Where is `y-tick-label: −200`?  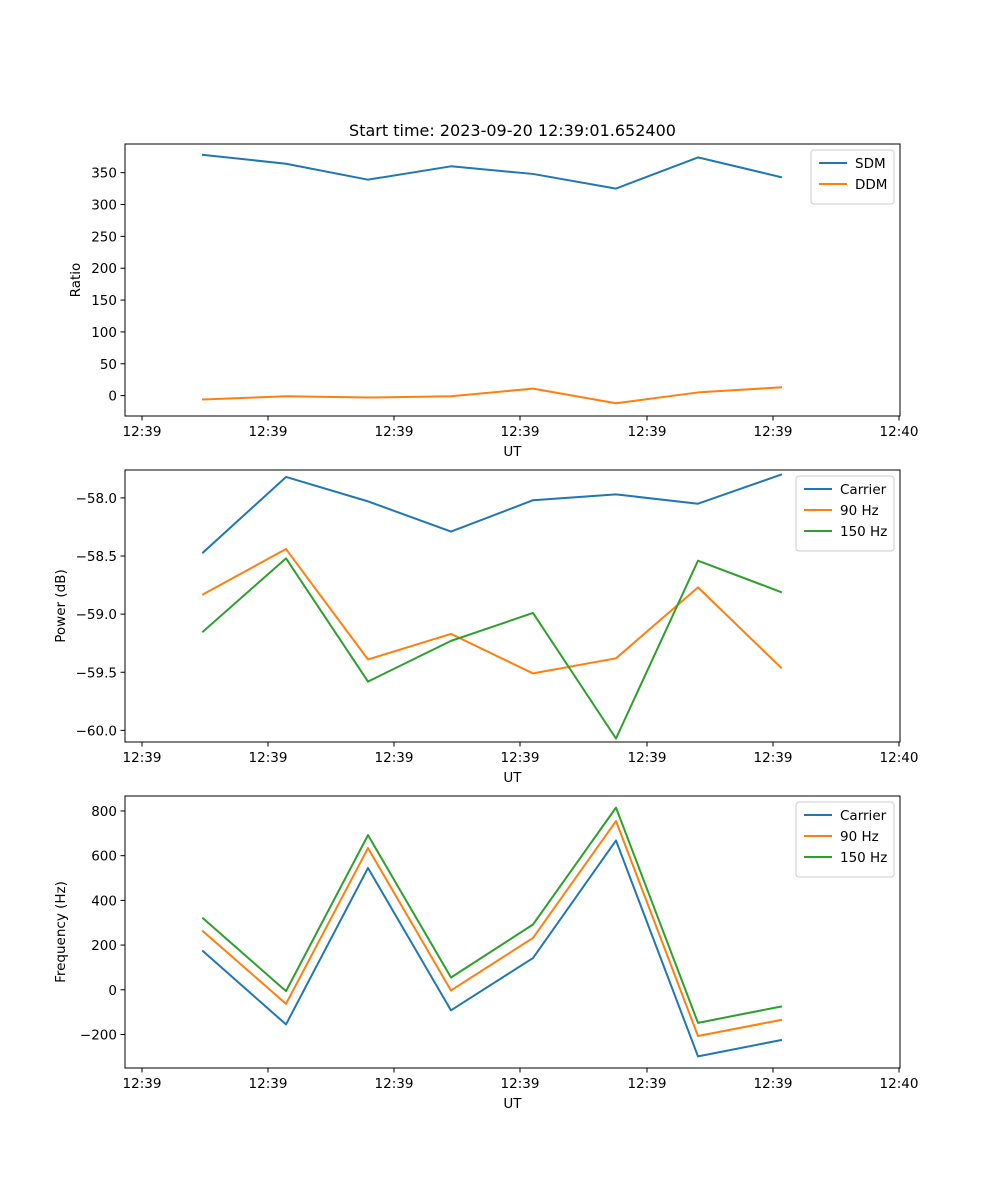
y-tick-label: −200 is located at coordinates (98, 1035).